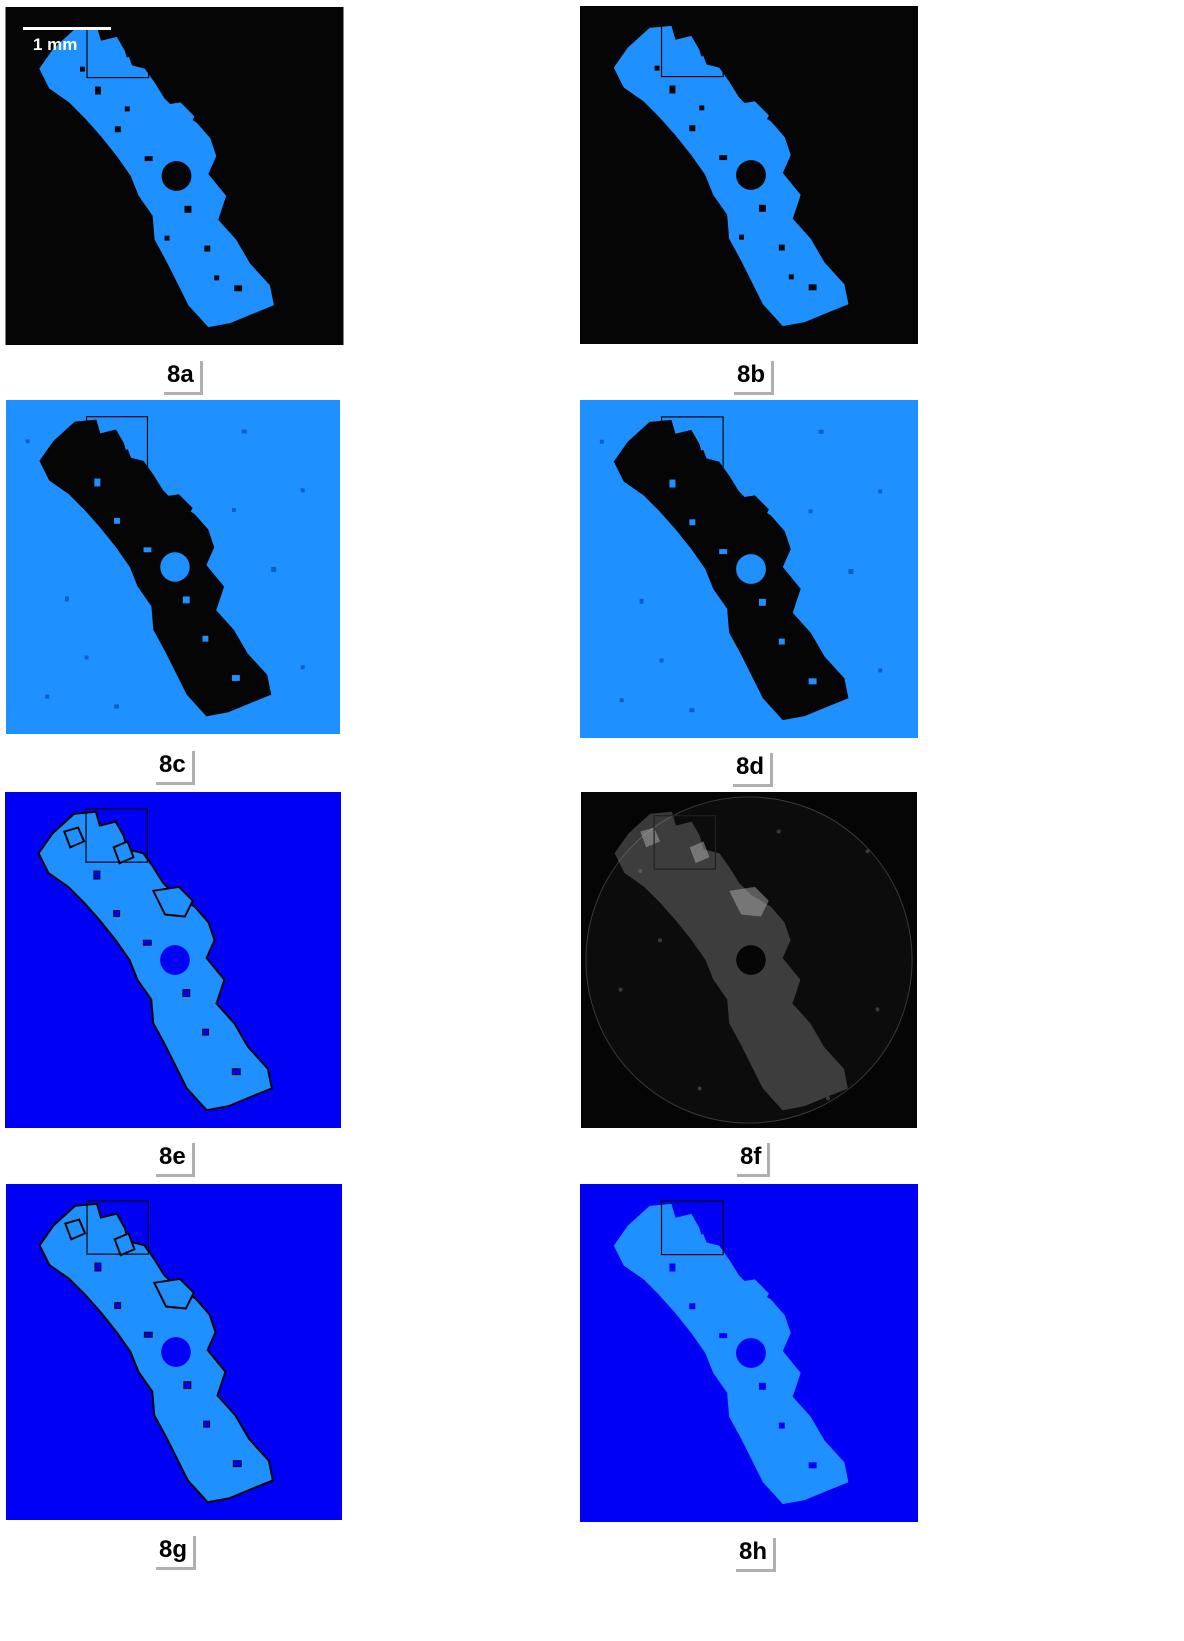 Image resolution: width=1184 pixels, height=1641 pixels. Describe the element at coordinates (173, 960) in the screenshot. I see `panel-8e-image` at that location.